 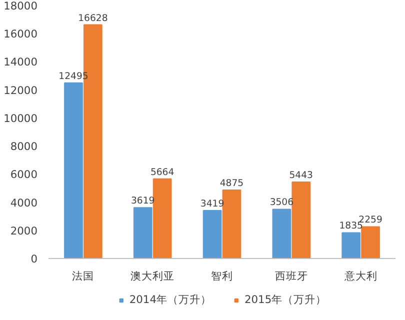 What do you see at coordinates (24, 231) in the screenshot?
I see `y-tick-label: 2000` at bounding box center [24, 231].